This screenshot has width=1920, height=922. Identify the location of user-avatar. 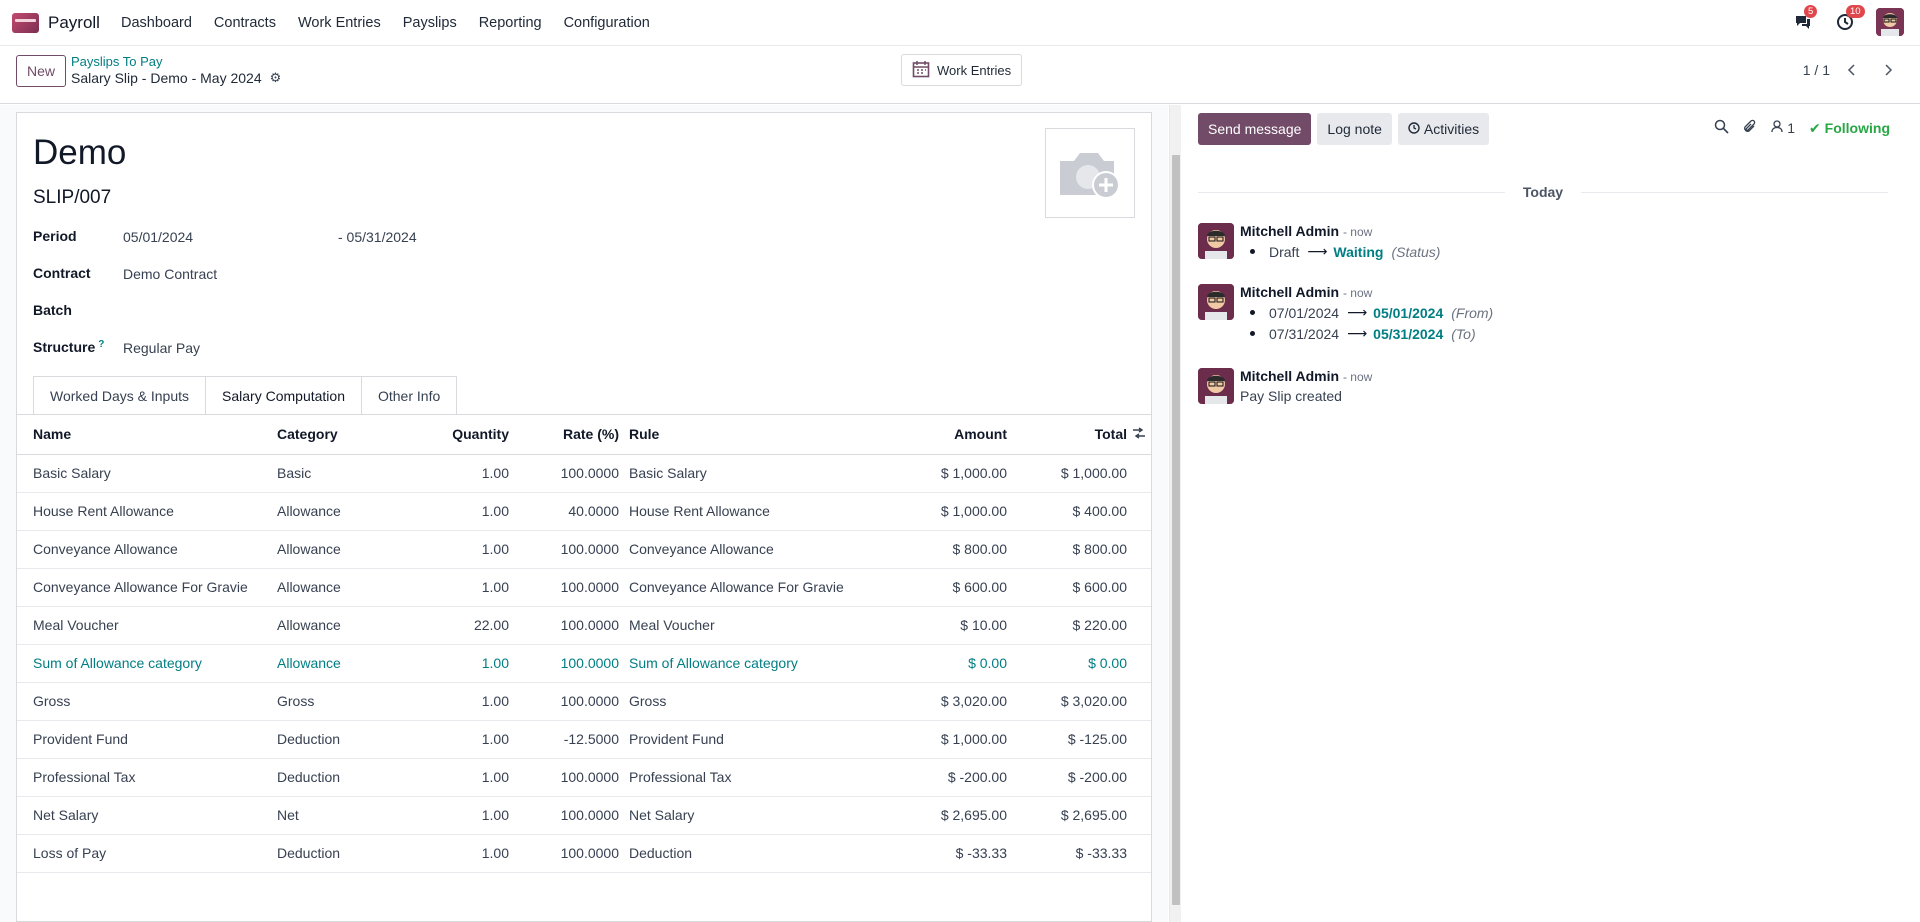
(1890, 22).